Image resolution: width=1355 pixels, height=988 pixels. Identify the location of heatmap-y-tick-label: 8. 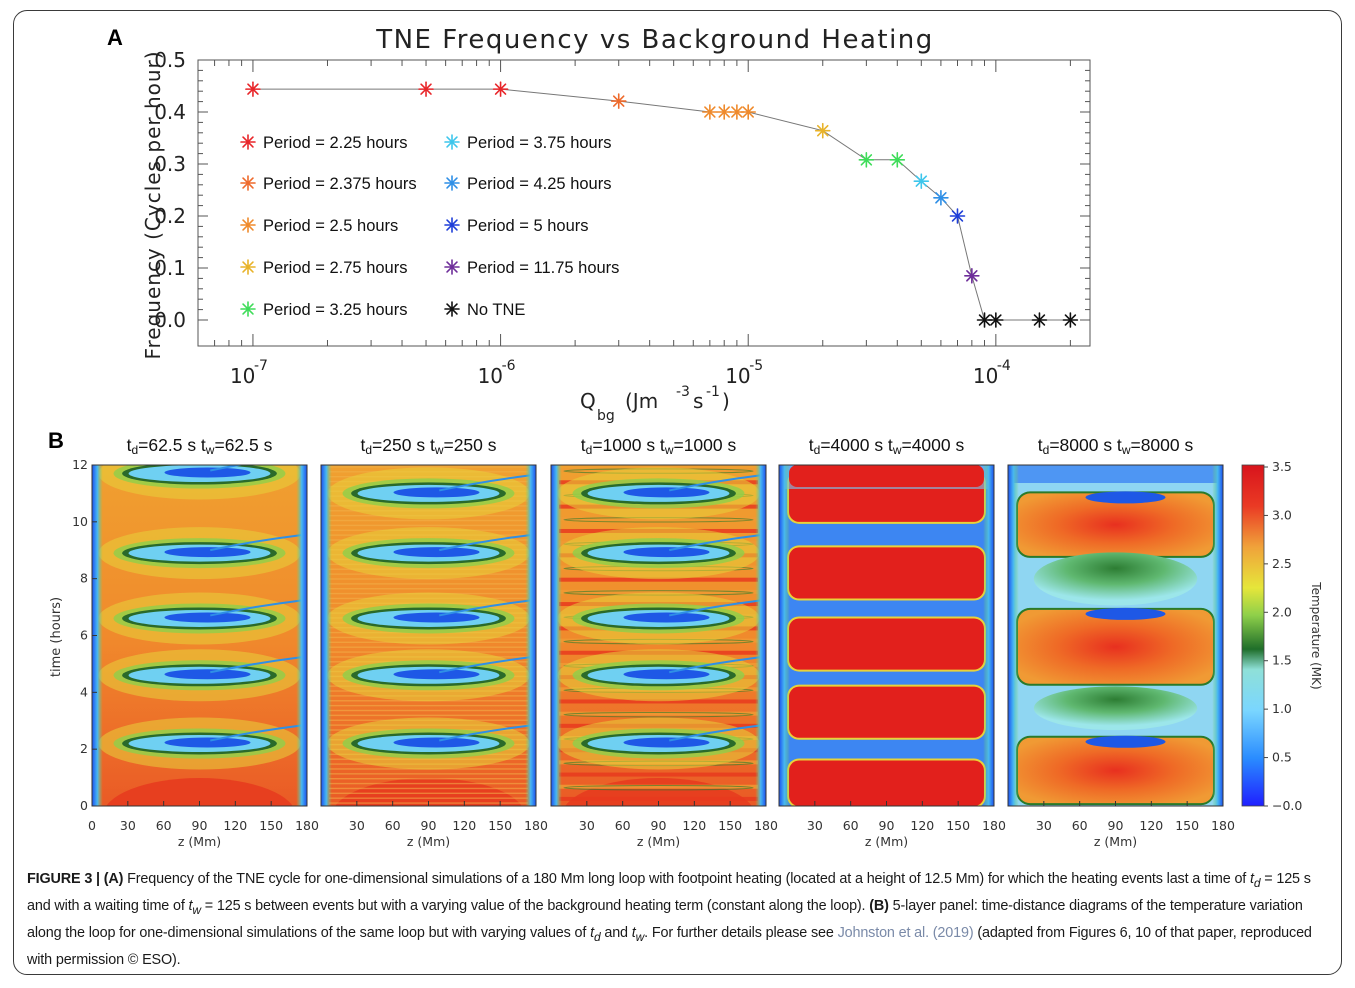
(84, 578).